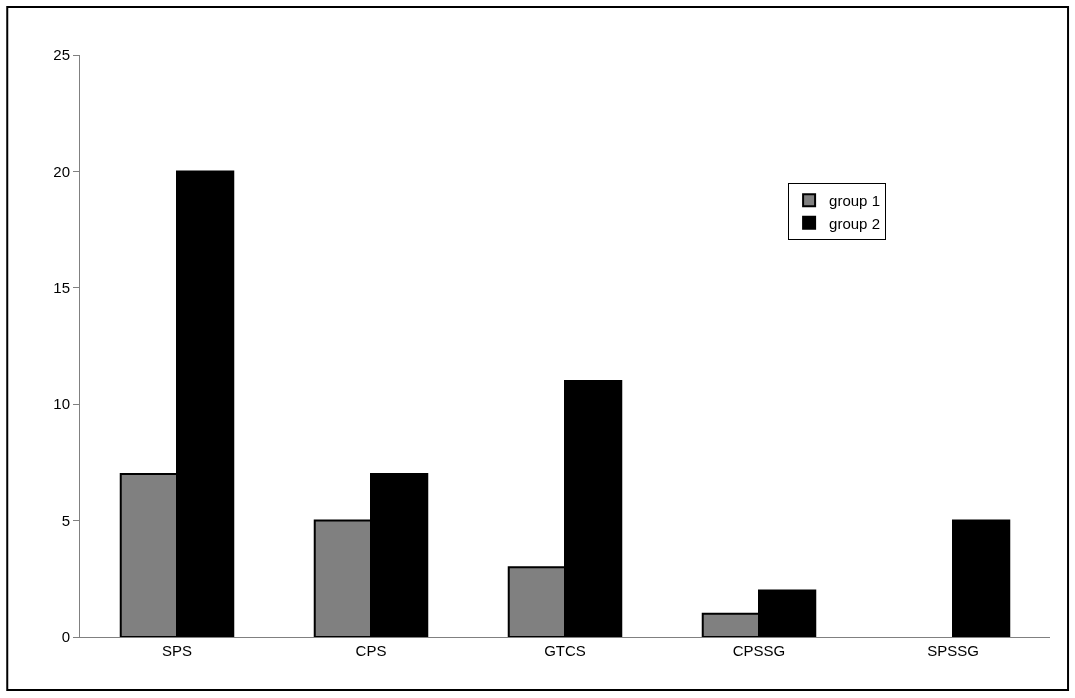 The image size is (1075, 698). What do you see at coordinates (981, 578) in the screenshot?
I see `bar` at bounding box center [981, 578].